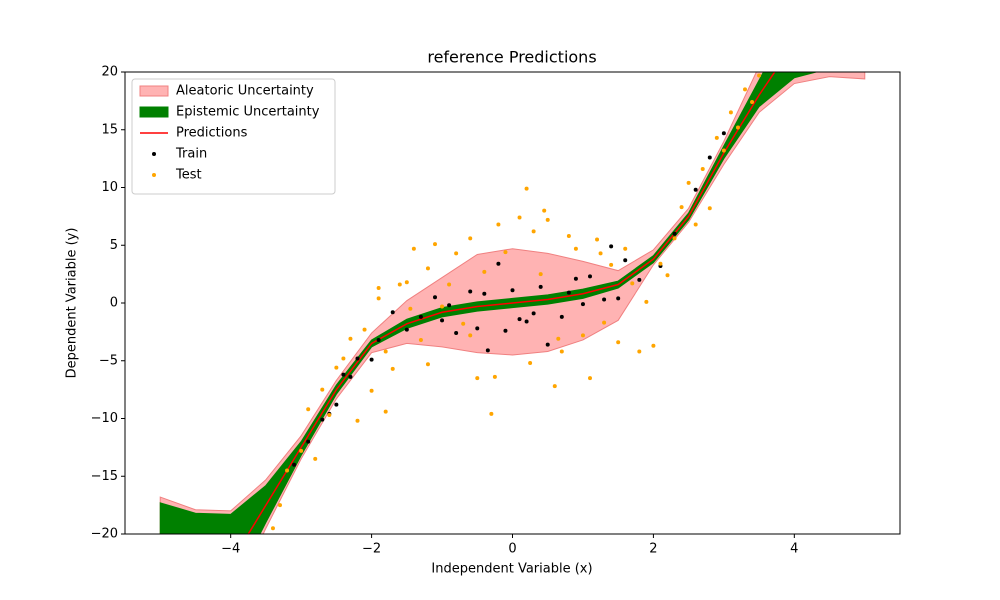 Image resolution: width=1000 pixels, height=600 pixels. What do you see at coordinates (114, 245) in the screenshot?
I see `y-tick-label: 5` at bounding box center [114, 245].